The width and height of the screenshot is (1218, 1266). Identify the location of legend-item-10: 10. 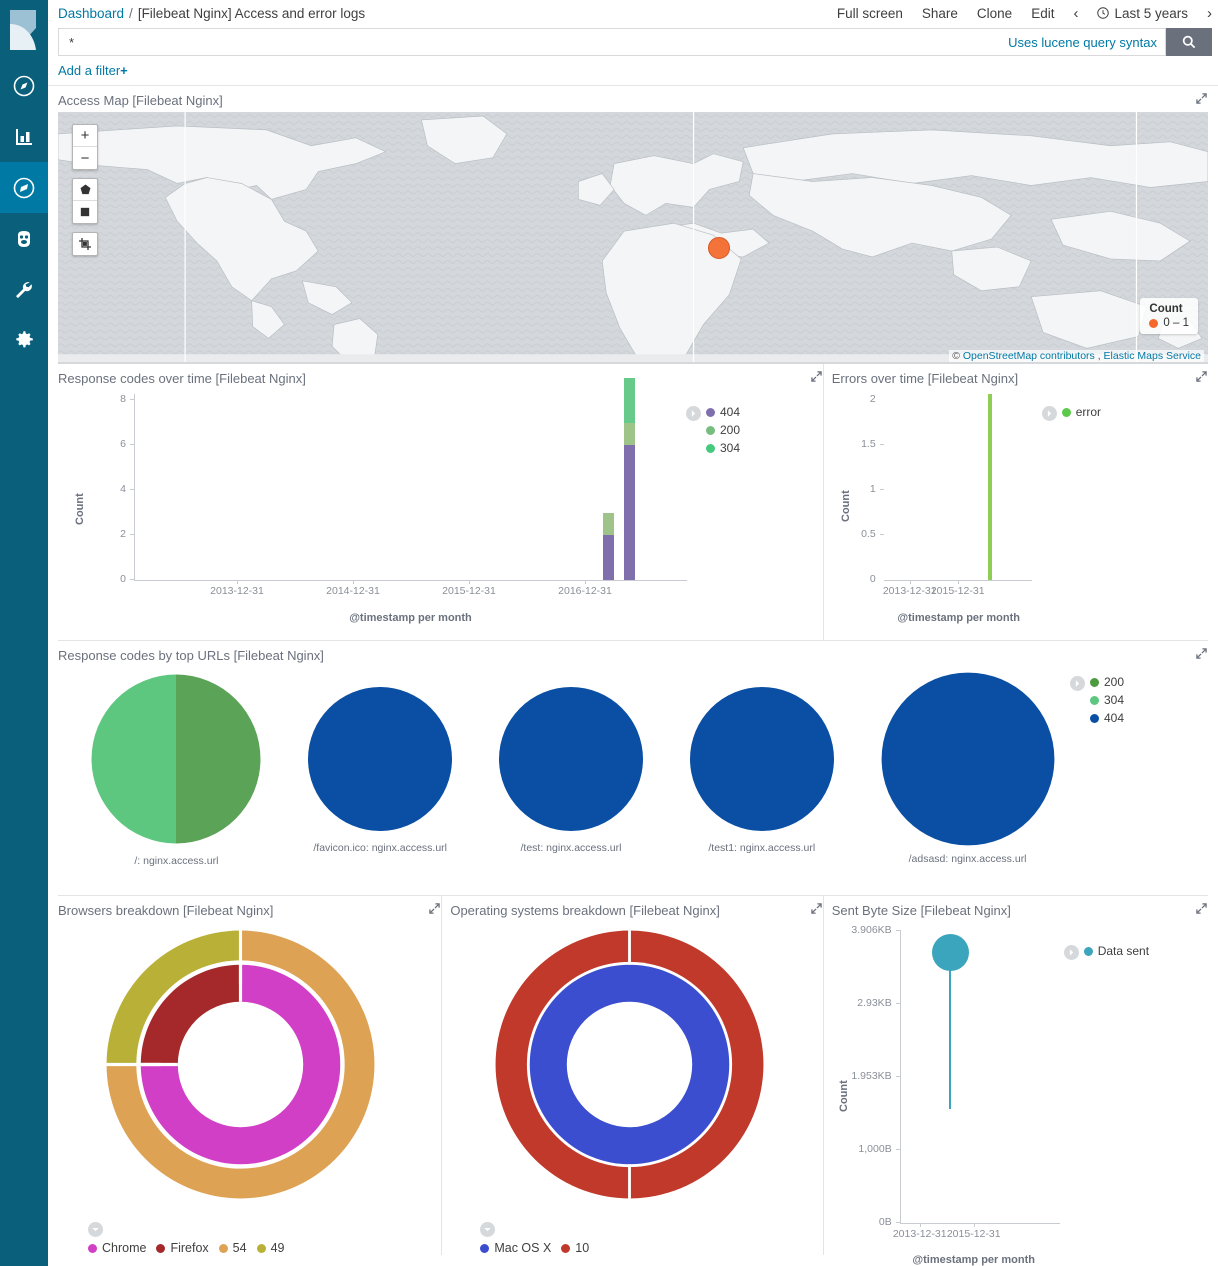
(575, 1248).